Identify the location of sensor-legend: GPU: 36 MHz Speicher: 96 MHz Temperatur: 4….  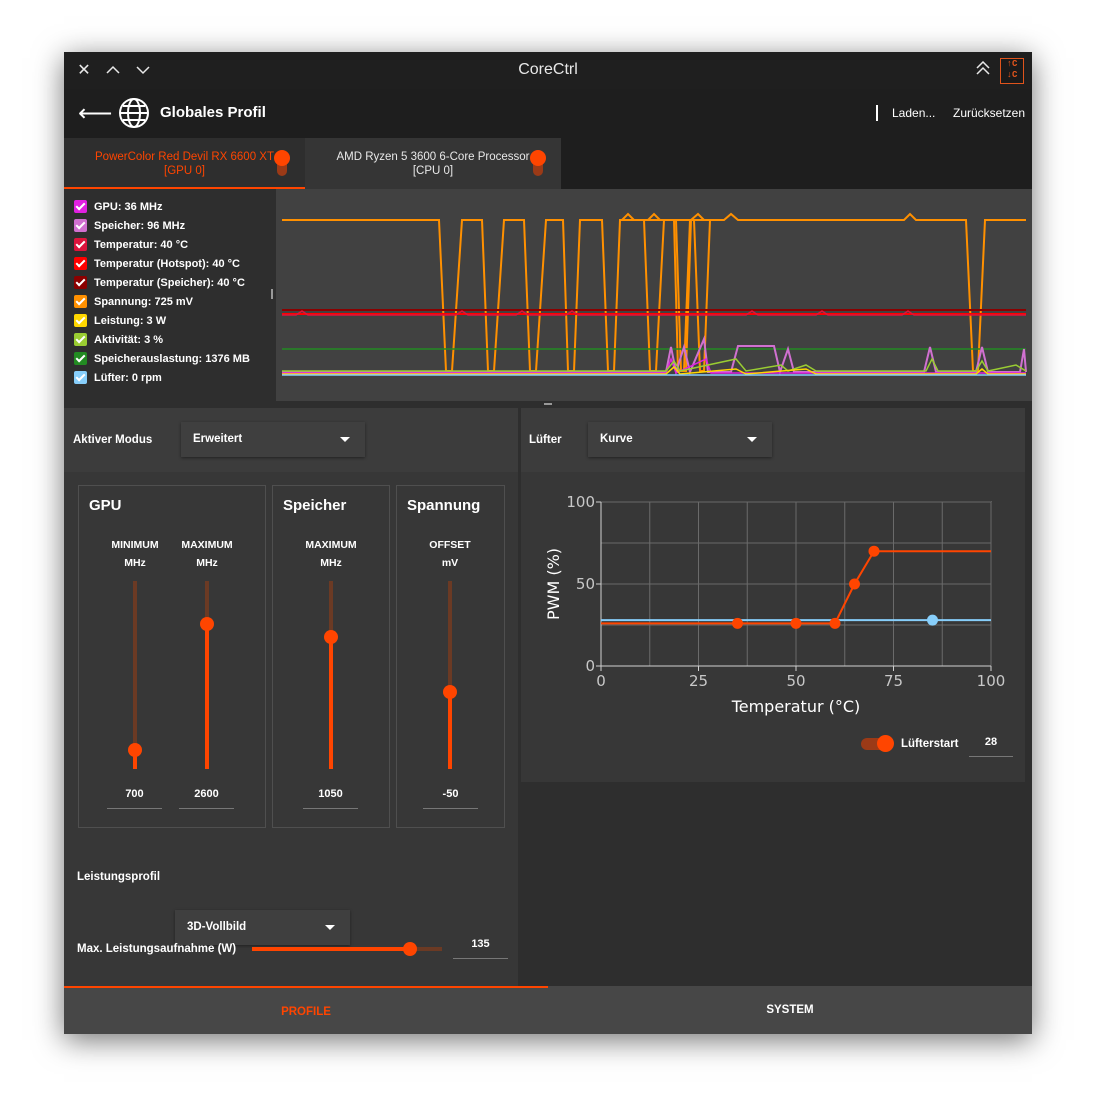
(162, 292).